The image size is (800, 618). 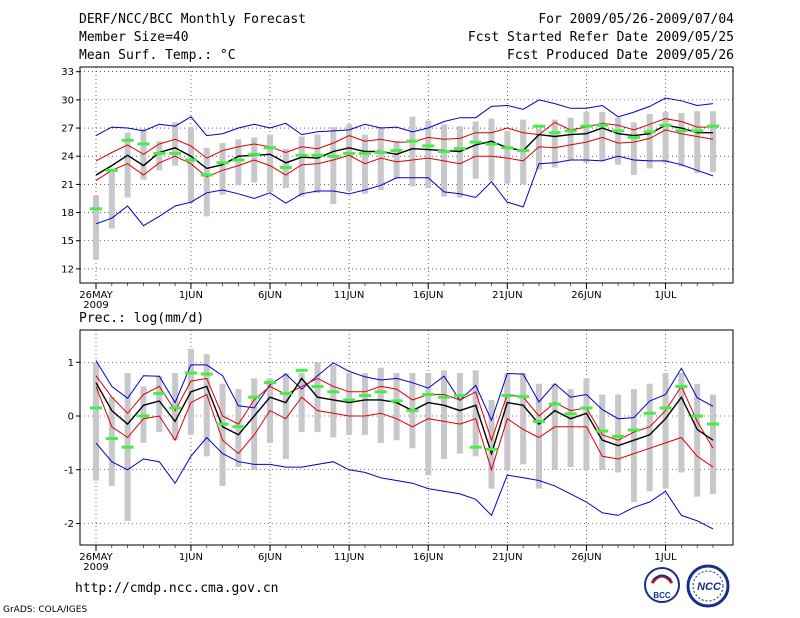 What do you see at coordinates (71, 363) in the screenshot?
I see `y-tick-label: 1` at bounding box center [71, 363].